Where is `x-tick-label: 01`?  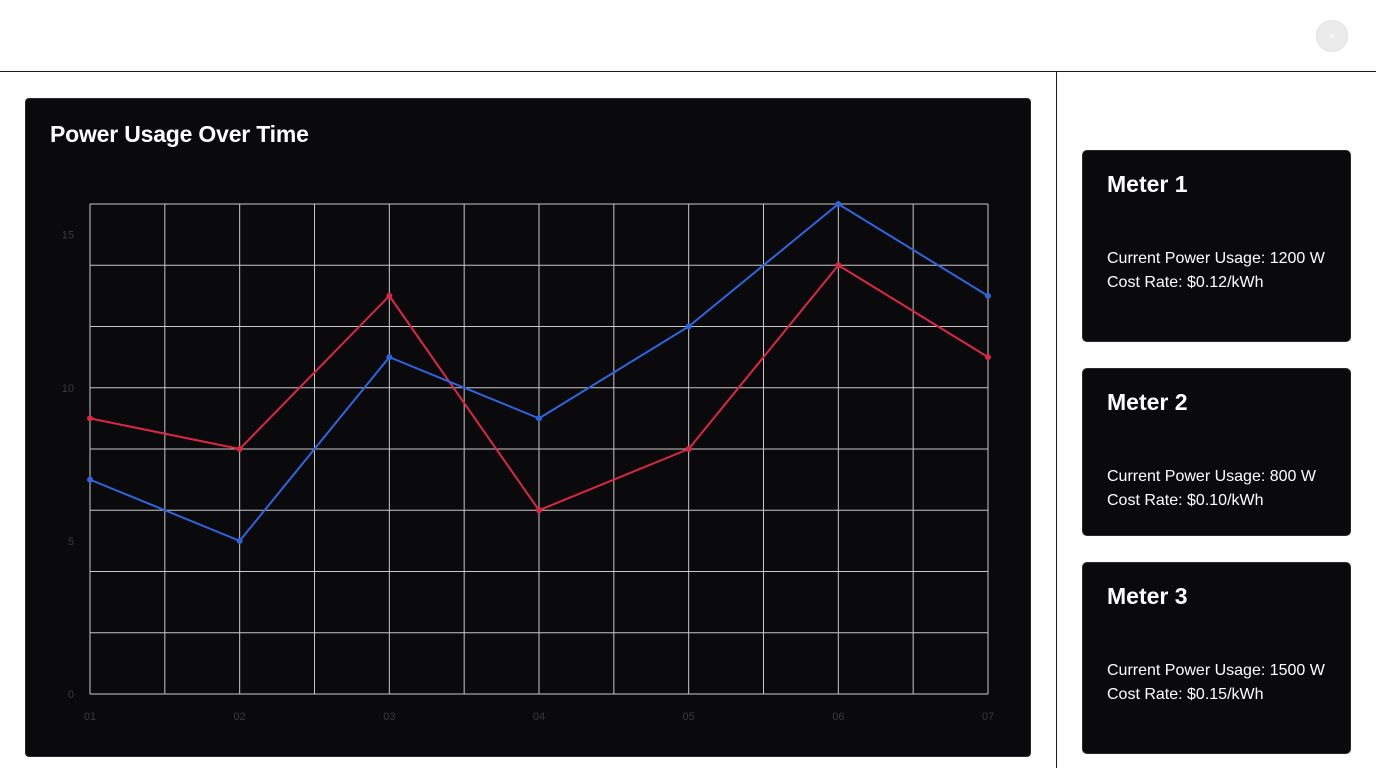 x-tick-label: 01 is located at coordinates (90, 717).